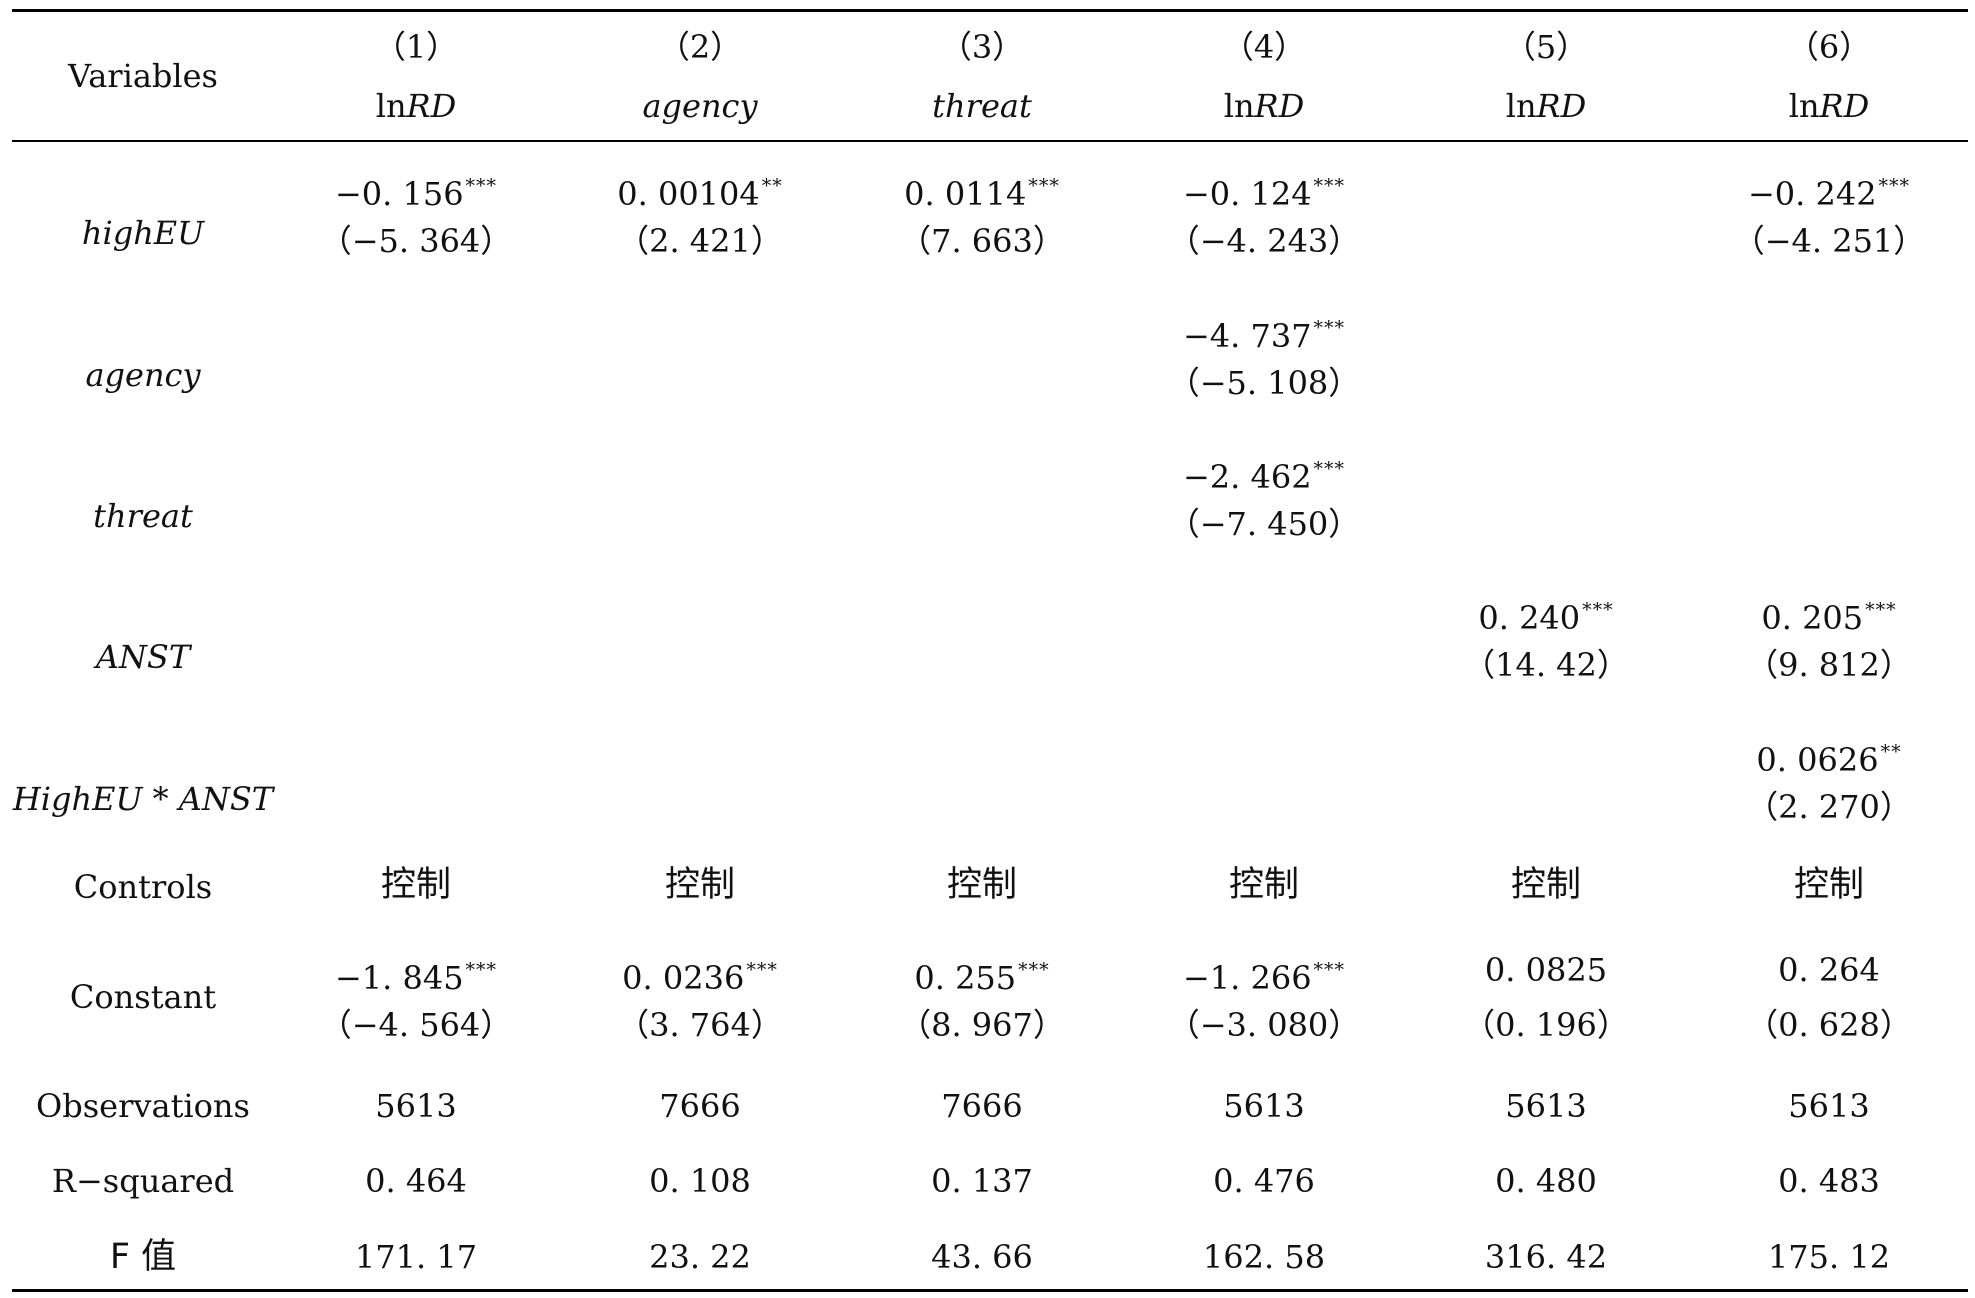 This screenshot has height=1298, width=1975. Describe the element at coordinates (1264, 1257) in the screenshot. I see `fvalue-cell: 162. 58` at that location.